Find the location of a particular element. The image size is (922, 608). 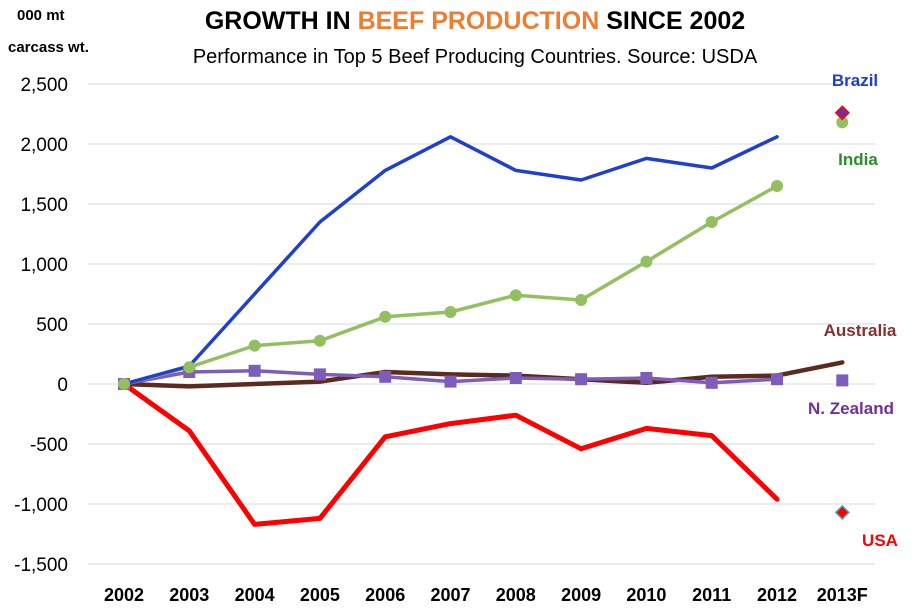

forecast-point-brazil is located at coordinates (842, 113).